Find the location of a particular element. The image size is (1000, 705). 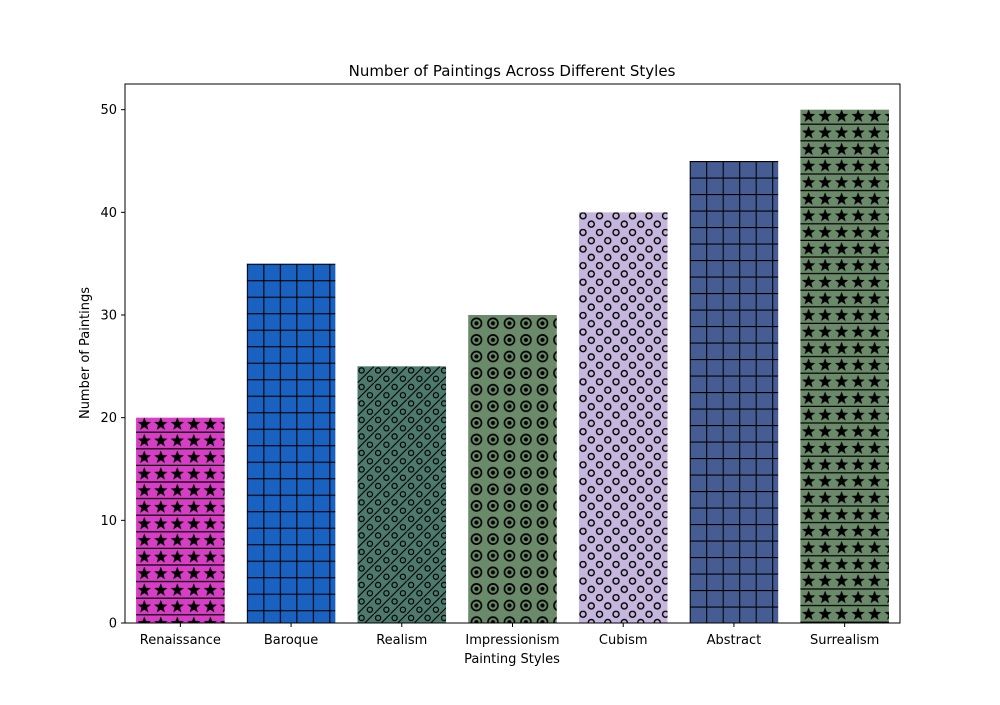

y-tick-label: 50 is located at coordinates (108, 110).